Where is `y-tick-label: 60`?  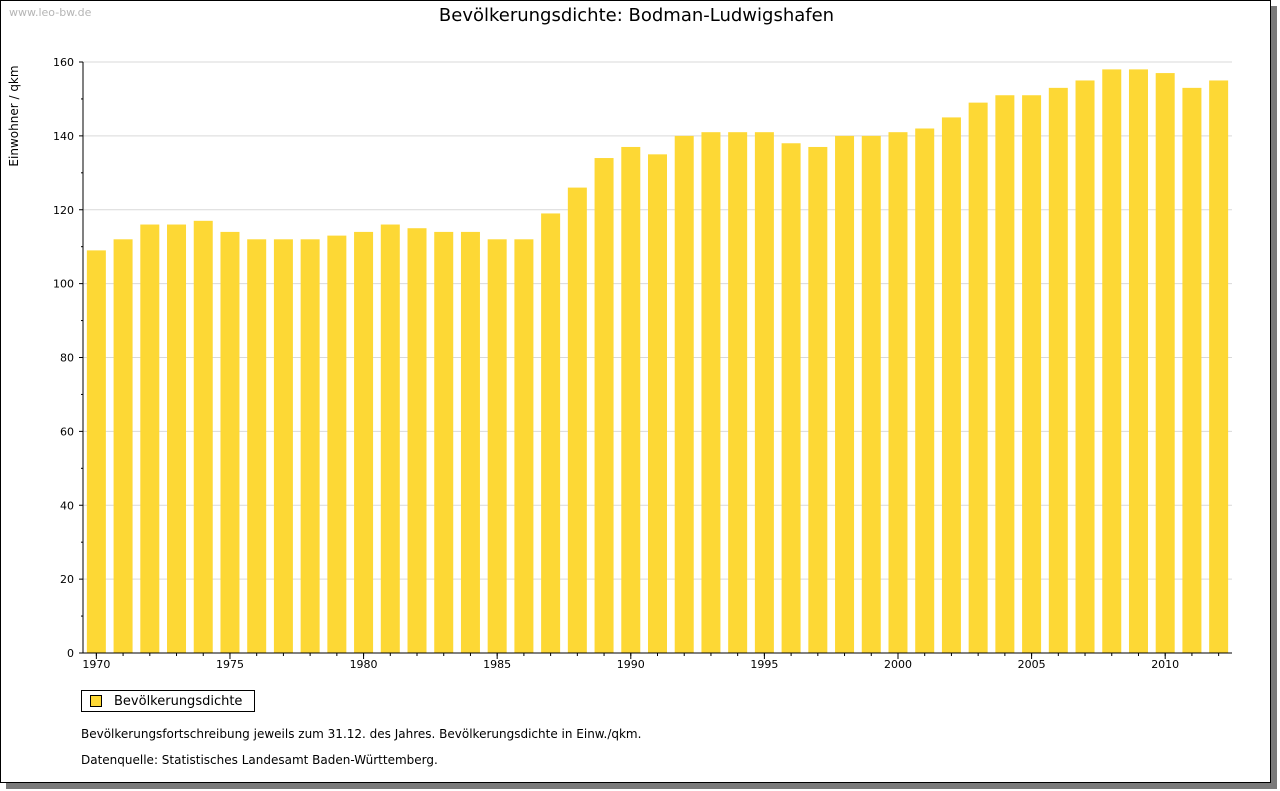 y-tick-label: 60 is located at coordinates (67, 431).